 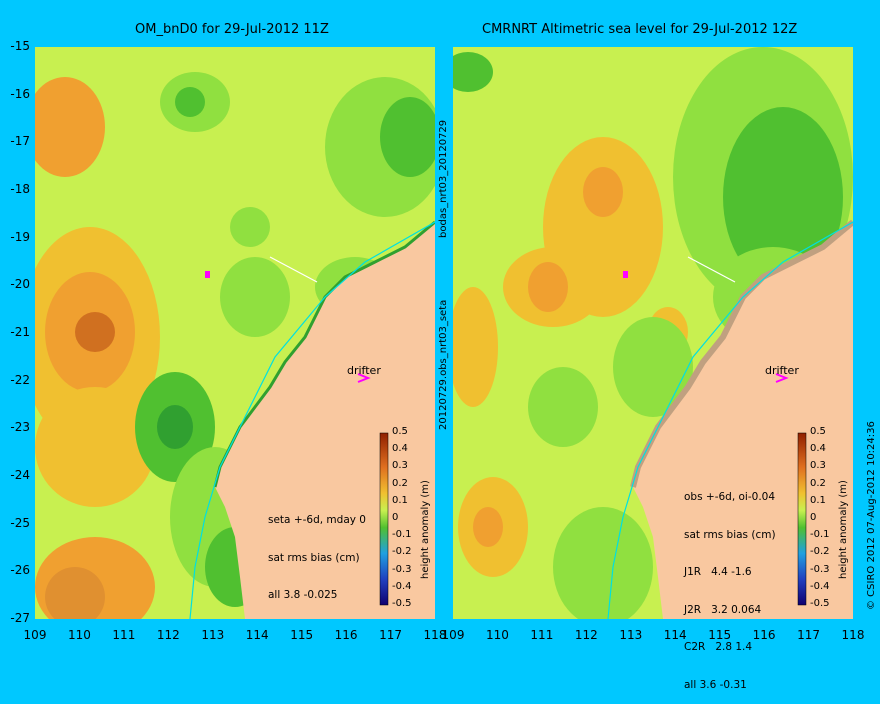 I want to click on lat-tick-label: -16, so click(x=20, y=93).